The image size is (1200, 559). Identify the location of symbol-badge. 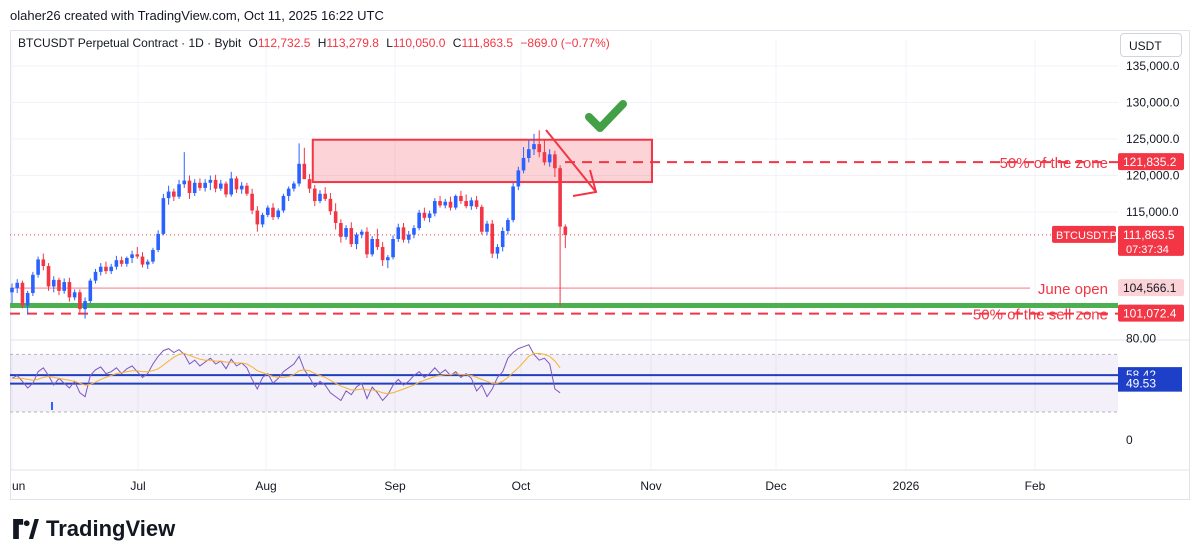
(1084, 234).